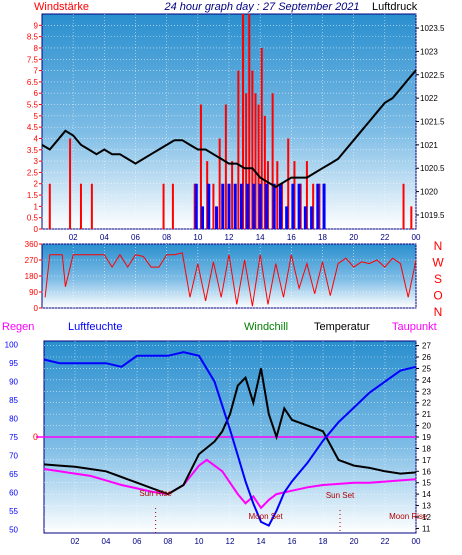 The width and height of the screenshot is (462, 555). What do you see at coordinates (426, 391) in the screenshot?
I see `temperature-tick-label: 23` at bounding box center [426, 391].